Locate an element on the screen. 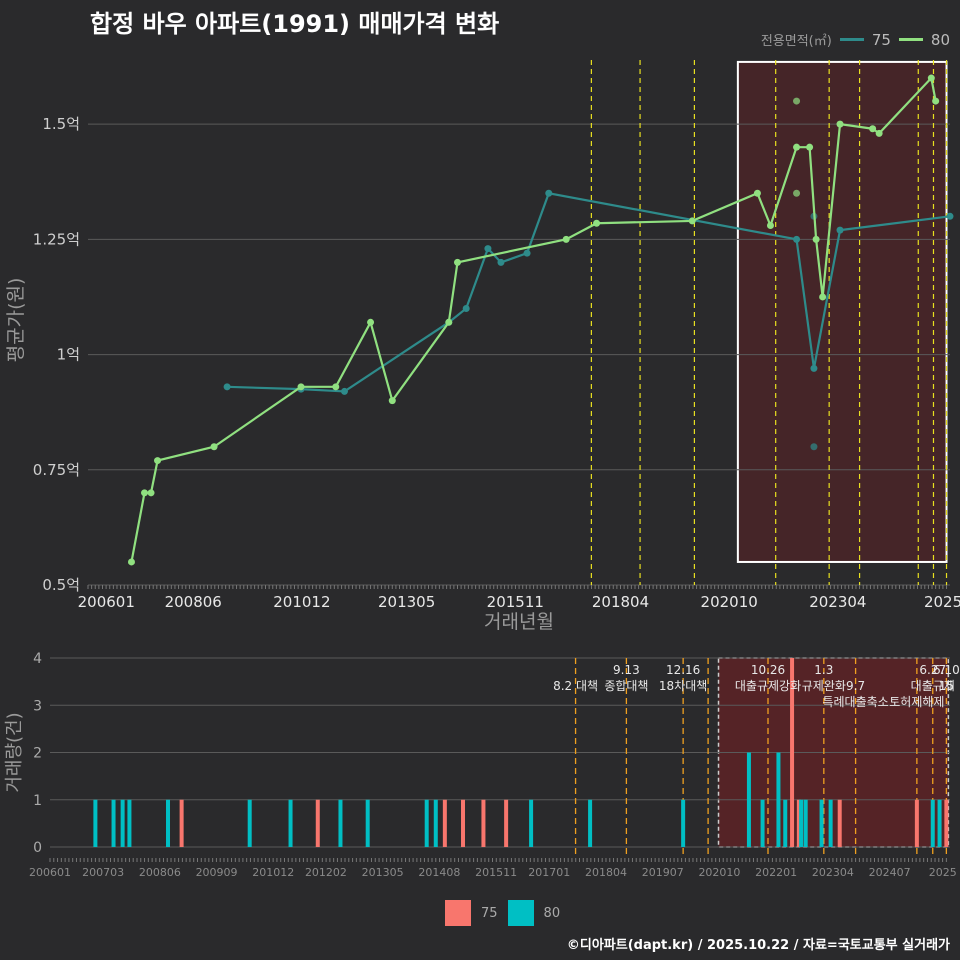 Image resolution: width=960 pixels, height=960 pixels. highlight-box is located at coordinates (842, 311).